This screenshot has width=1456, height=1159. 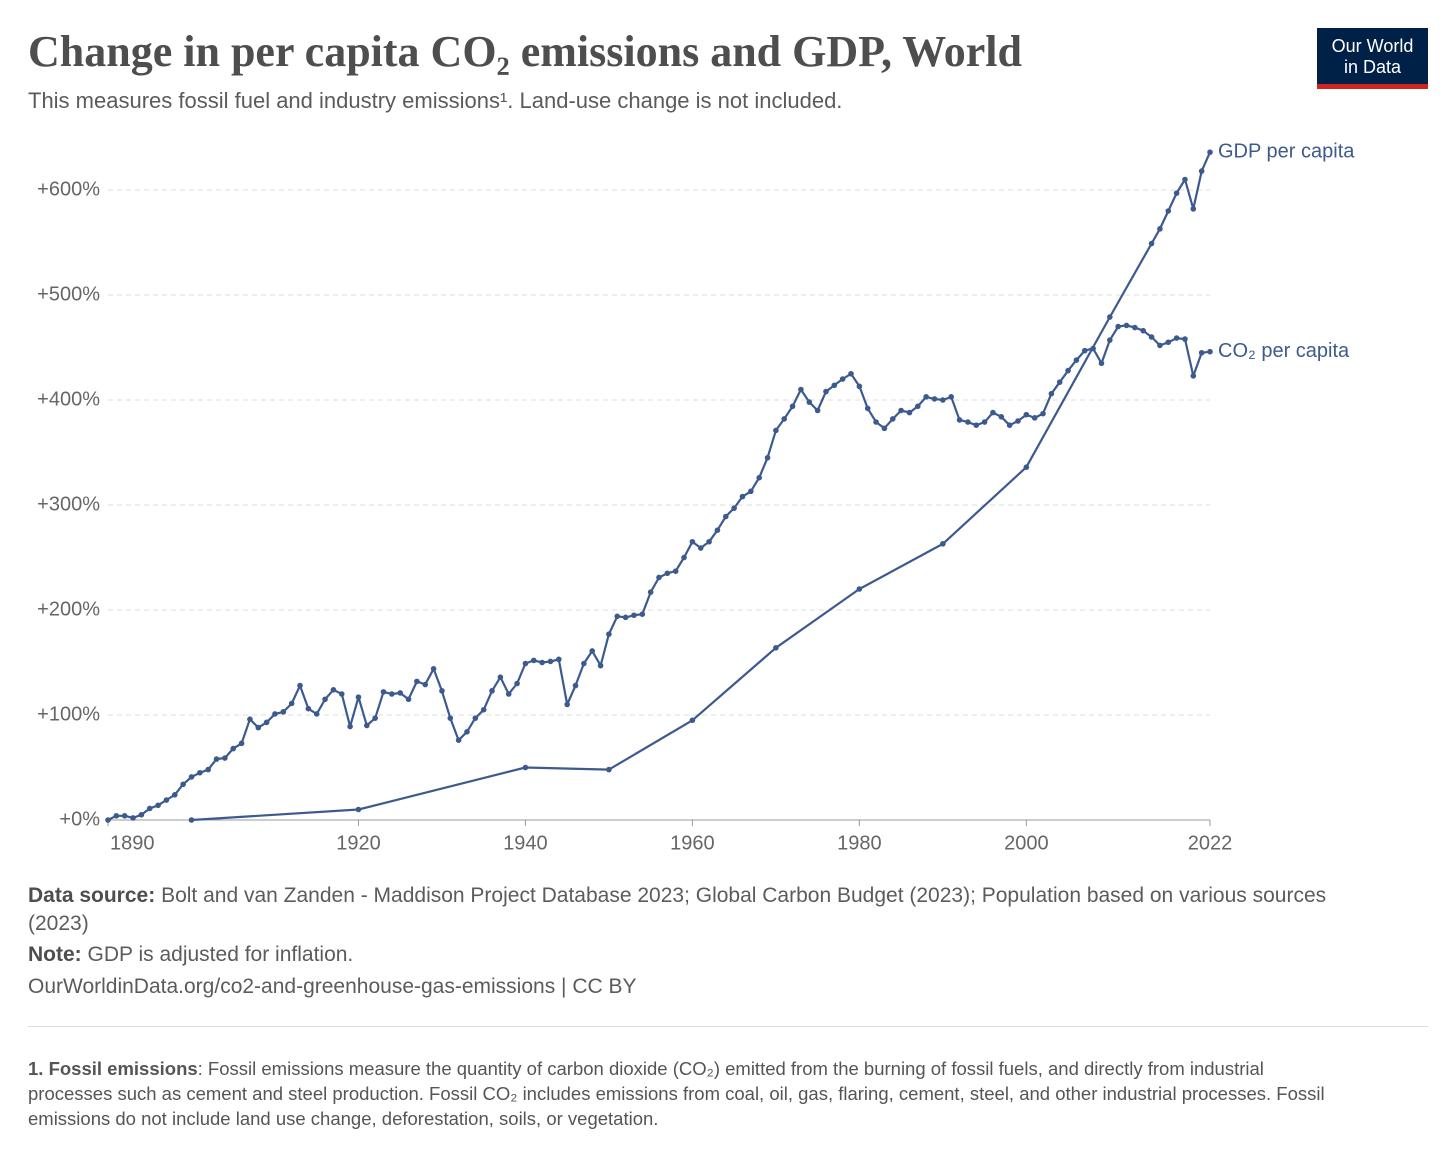 What do you see at coordinates (132, 843) in the screenshot?
I see `x-tick-label: 1890` at bounding box center [132, 843].